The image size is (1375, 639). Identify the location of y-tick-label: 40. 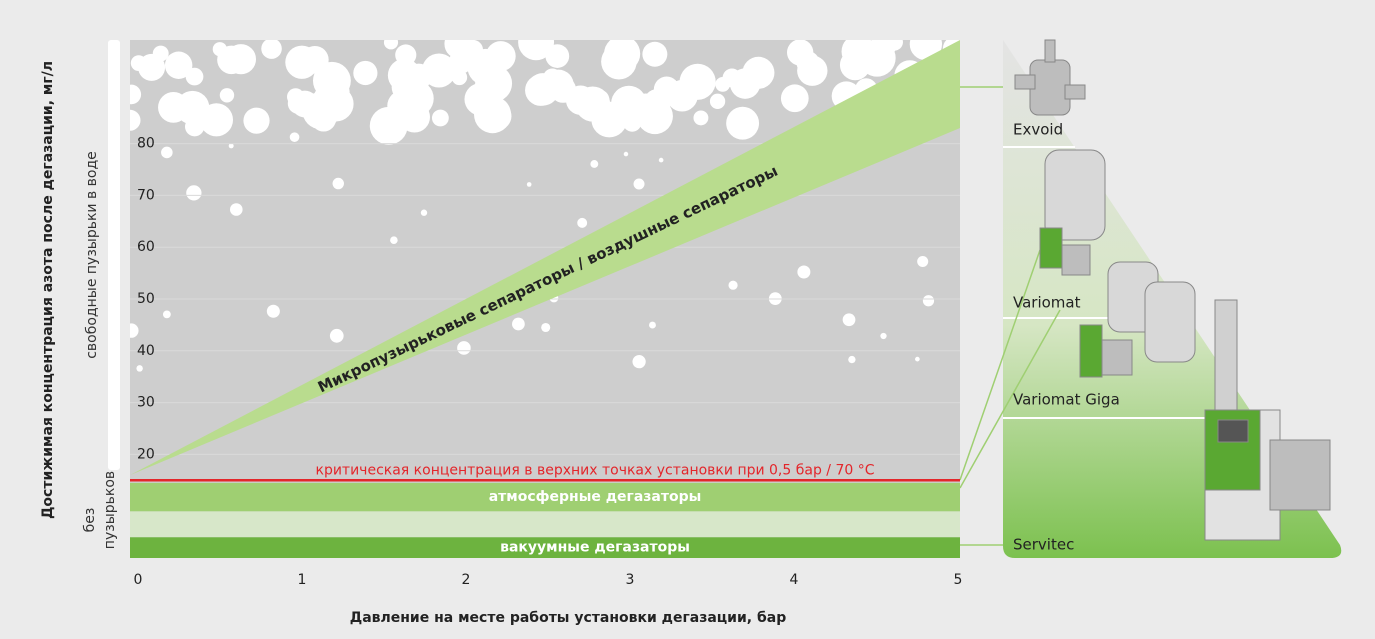
(146, 351).